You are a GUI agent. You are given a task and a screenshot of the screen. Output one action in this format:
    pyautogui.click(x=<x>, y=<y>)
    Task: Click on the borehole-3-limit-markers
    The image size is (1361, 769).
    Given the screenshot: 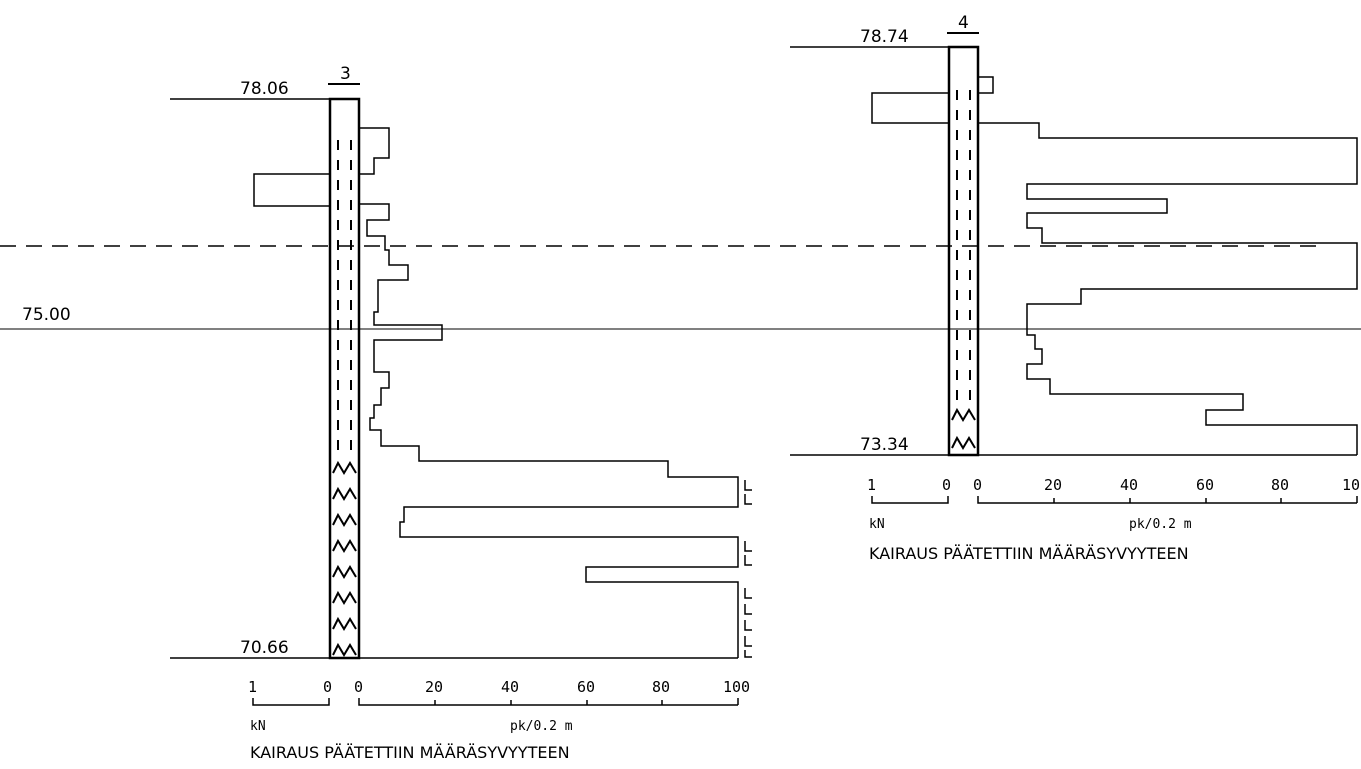 What is the action you would take?
    pyautogui.click(x=748, y=569)
    